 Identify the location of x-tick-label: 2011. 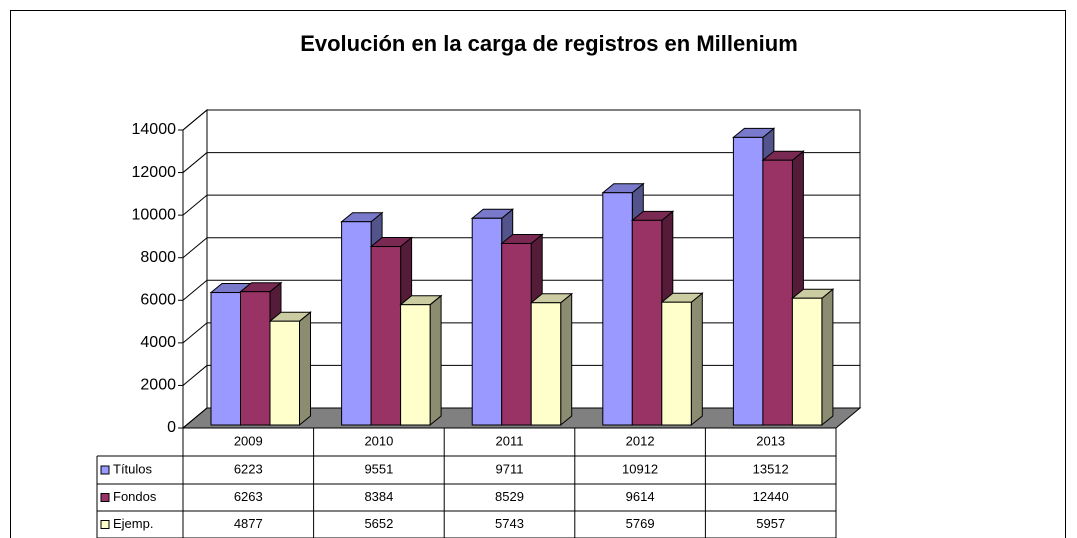
(510, 440).